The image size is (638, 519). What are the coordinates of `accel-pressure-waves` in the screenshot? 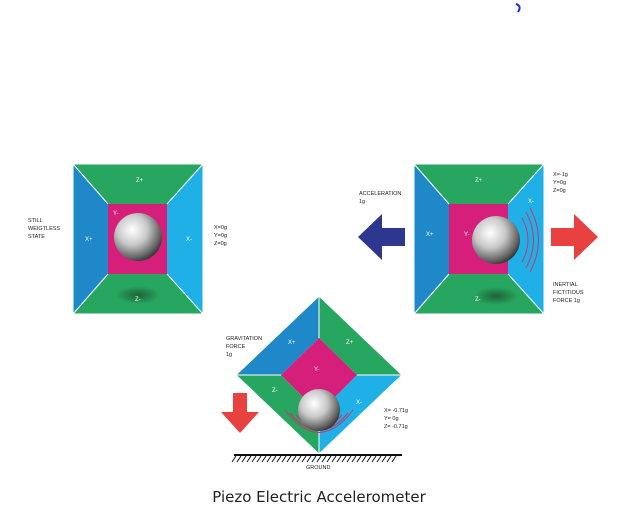 It's located at (530, 240).